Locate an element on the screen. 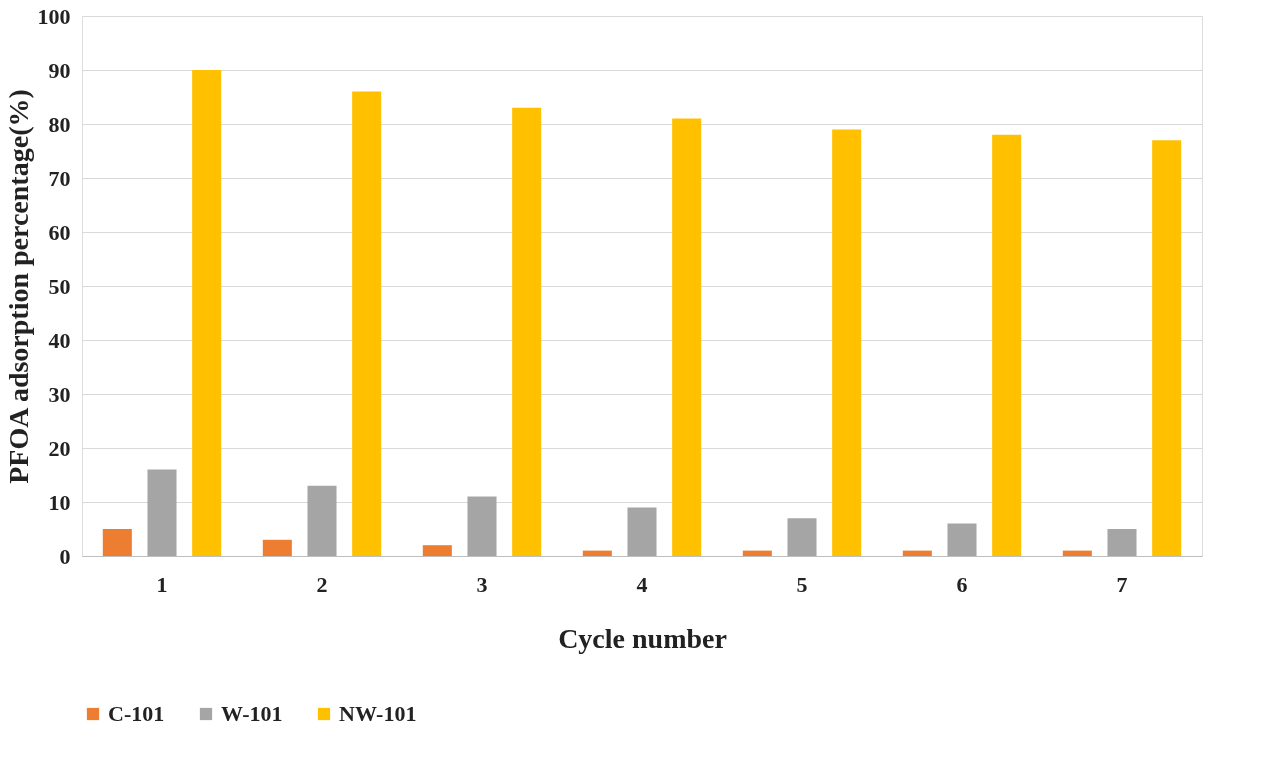 This screenshot has height=773, width=1282. y-tick-label: 40 is located at coordinates (59, 340).